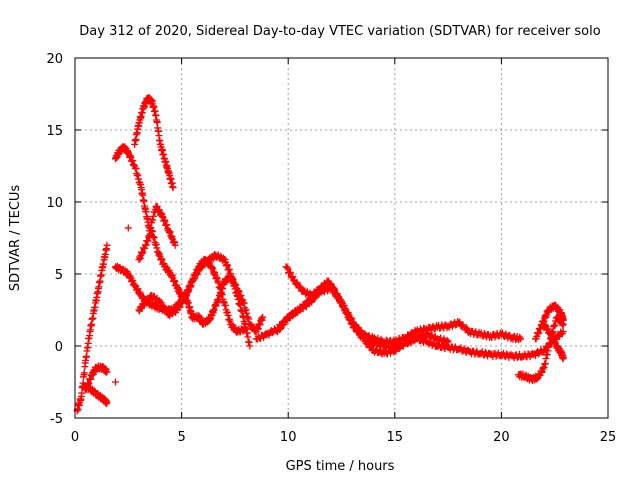  I want to click on y-tick-label: 20, so click(54, 59).